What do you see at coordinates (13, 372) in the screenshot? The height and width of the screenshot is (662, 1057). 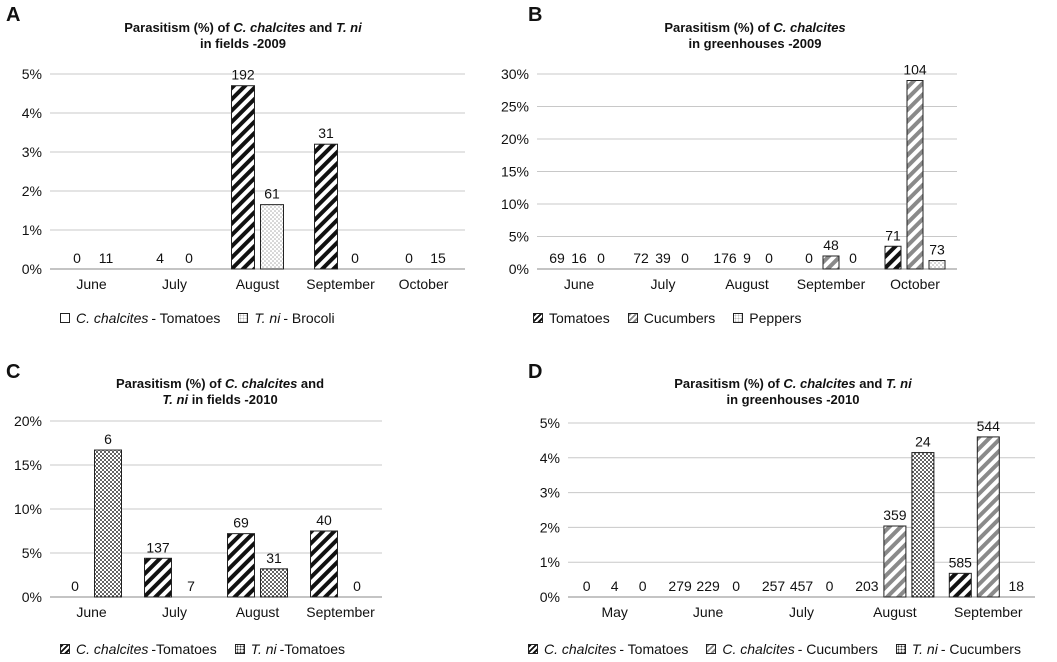 I see `panel-letter: C` at bounding box center [13, 372].